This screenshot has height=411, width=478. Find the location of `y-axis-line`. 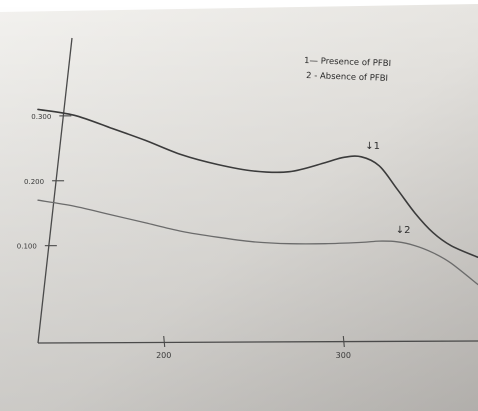

y-axis-line is located at coordinates (55, 190).